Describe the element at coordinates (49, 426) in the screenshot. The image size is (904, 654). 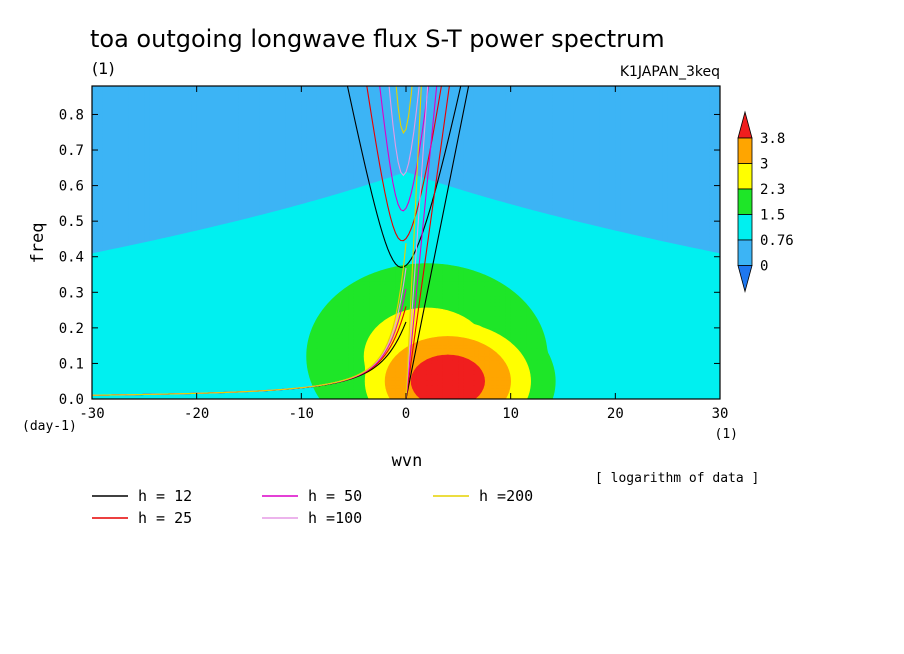
I see `y-unit-label: (day-1)` at that location.